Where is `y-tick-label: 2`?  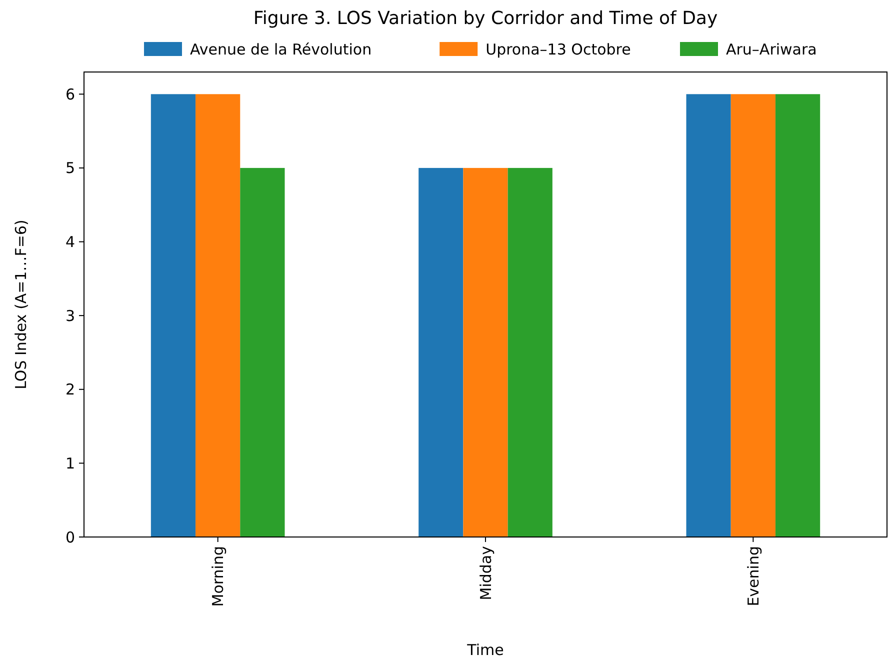 y-tick-label: 2 is located at coordinates (70, 389).